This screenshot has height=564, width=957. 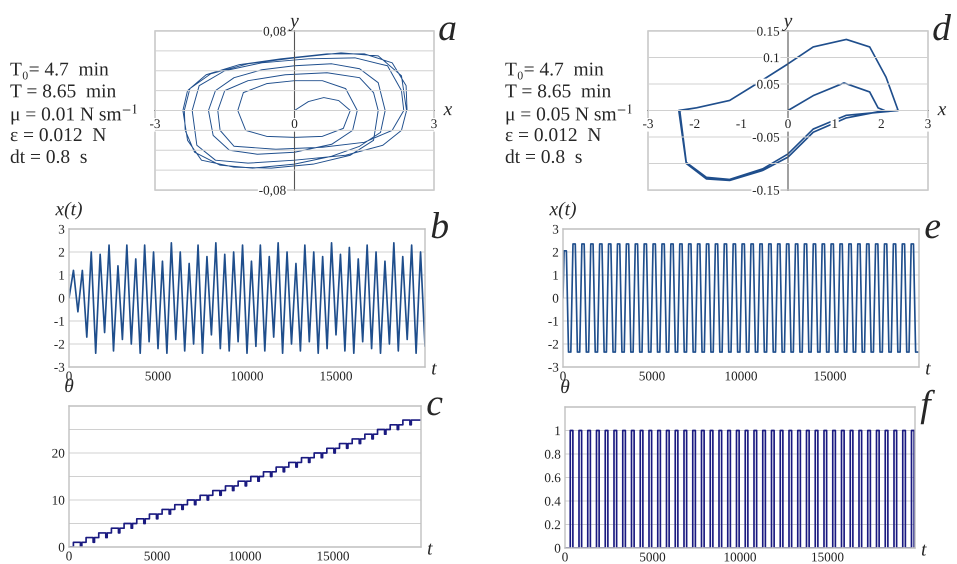 I want to click on y-tick-label: -0.15, so click(x=766, y=190).